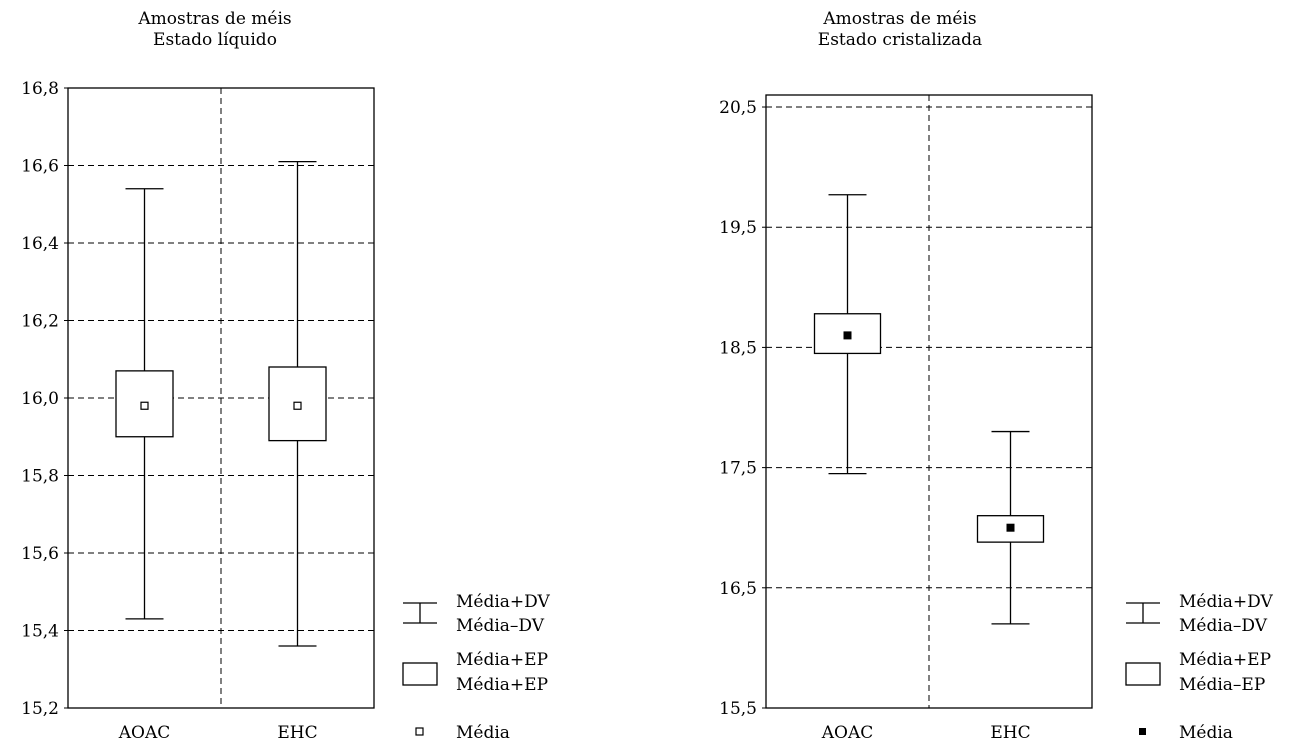 Image resolution: width=1299 pixels, height=748 pixels. I want to click on right-chart-title: Amostras de méis Estado cristalizada, so click(900, 30).